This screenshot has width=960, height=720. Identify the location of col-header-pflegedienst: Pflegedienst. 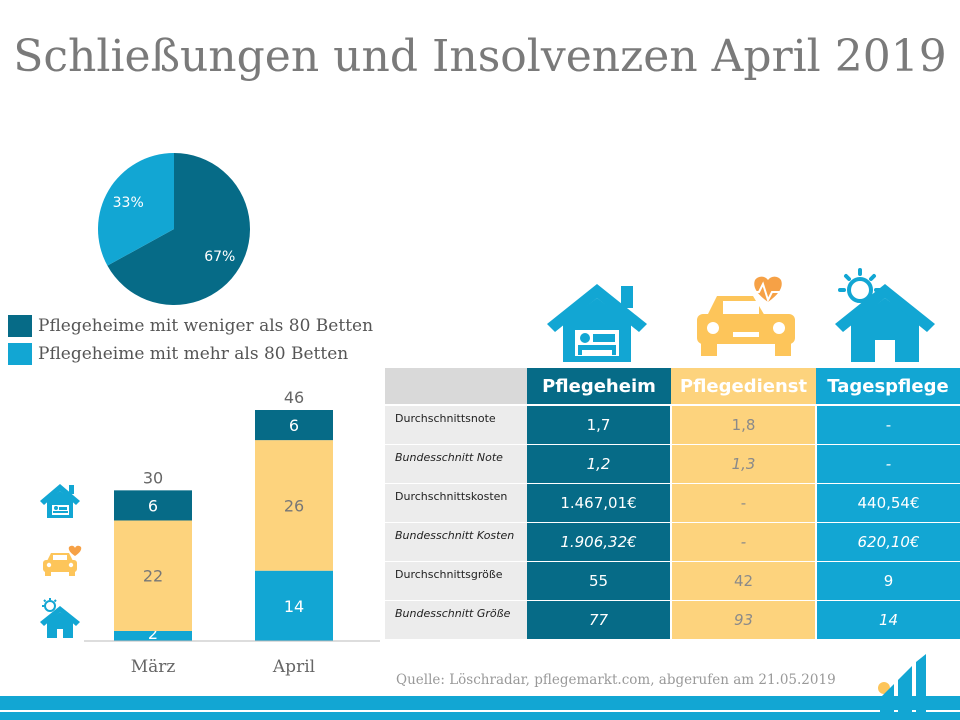
(743, 387).